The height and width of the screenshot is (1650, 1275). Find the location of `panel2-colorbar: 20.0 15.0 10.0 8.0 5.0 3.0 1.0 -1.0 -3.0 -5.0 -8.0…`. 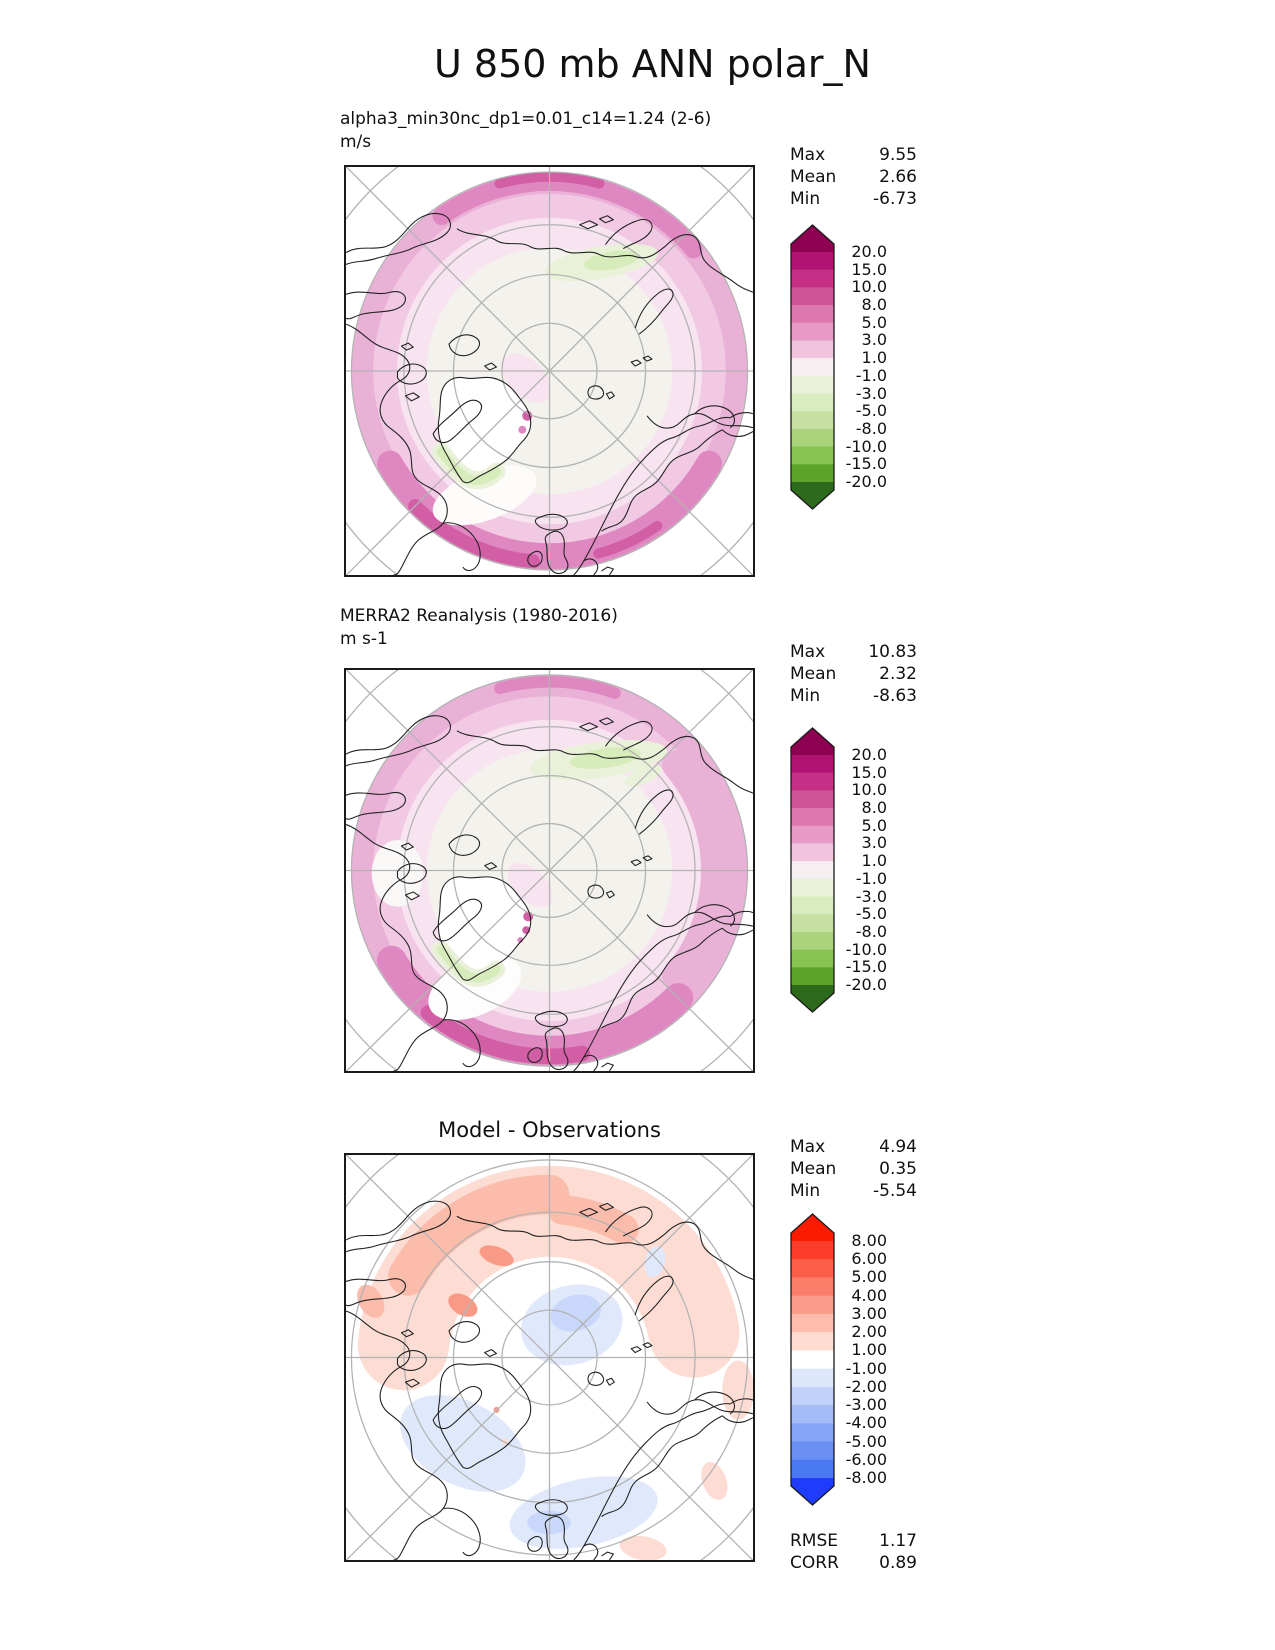

panel2-colorbar: 20.0 15.0 10.0 8.0 5.0 3.0 1.0 -1.0 -3.0 -5.0 -8.0… is located at coordinates (840, 870).